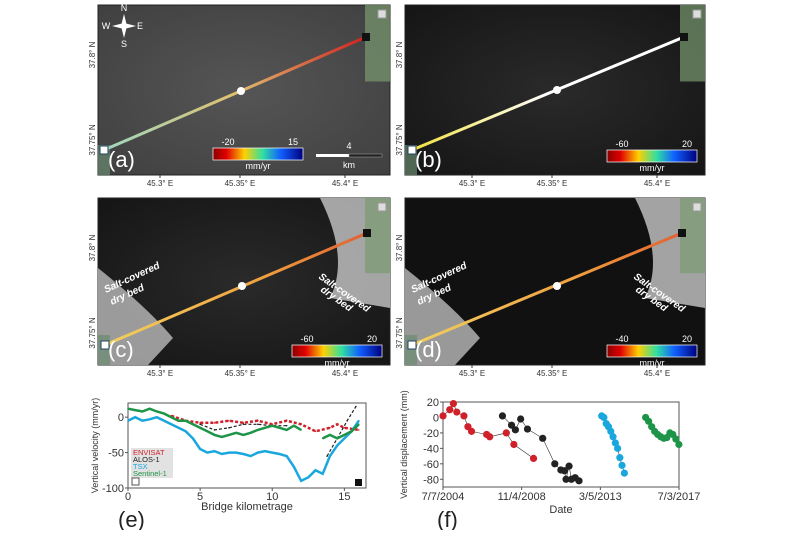 Image resolution: width=800 pixels, height=535 pixels. What do you see at coordinates (337, 351) in the screenshot?
I see `colorbar` at bounding box center [337, 351].